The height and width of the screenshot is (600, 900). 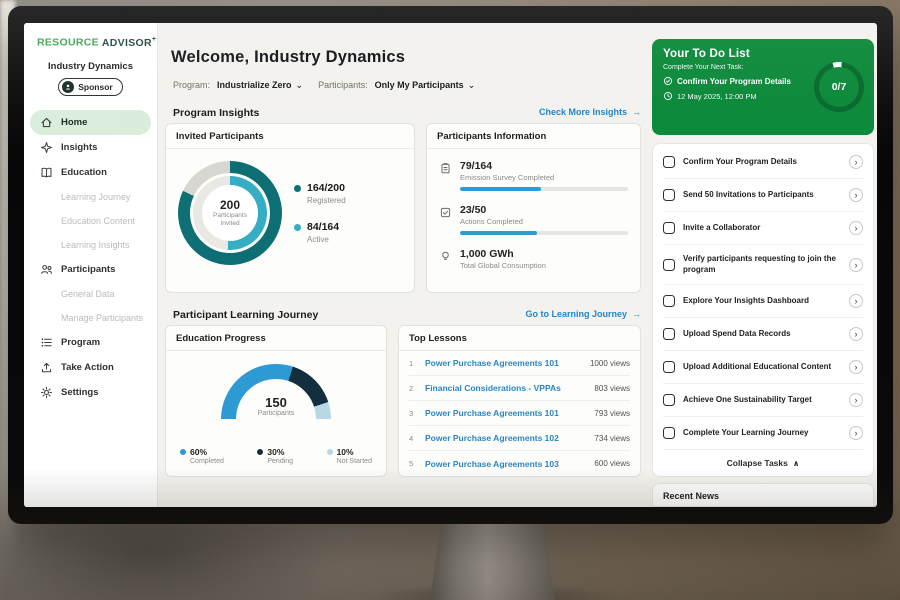 I want to click on education-icon, so click(x=46, y=172).